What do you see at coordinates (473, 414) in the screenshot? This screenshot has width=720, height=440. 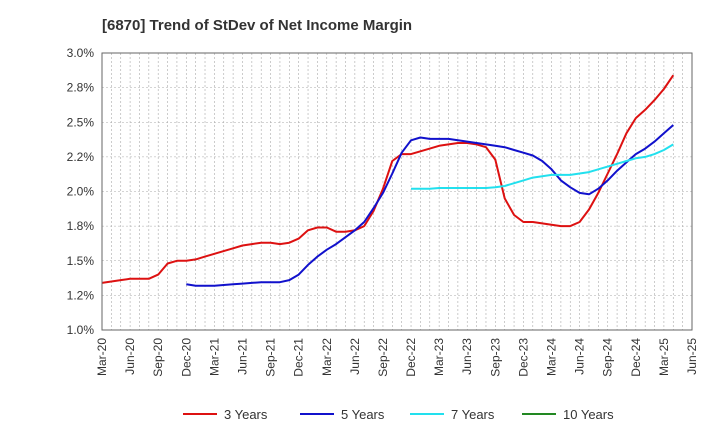 I see `legend-label: 7 Years` at bounding box center [473, 414].